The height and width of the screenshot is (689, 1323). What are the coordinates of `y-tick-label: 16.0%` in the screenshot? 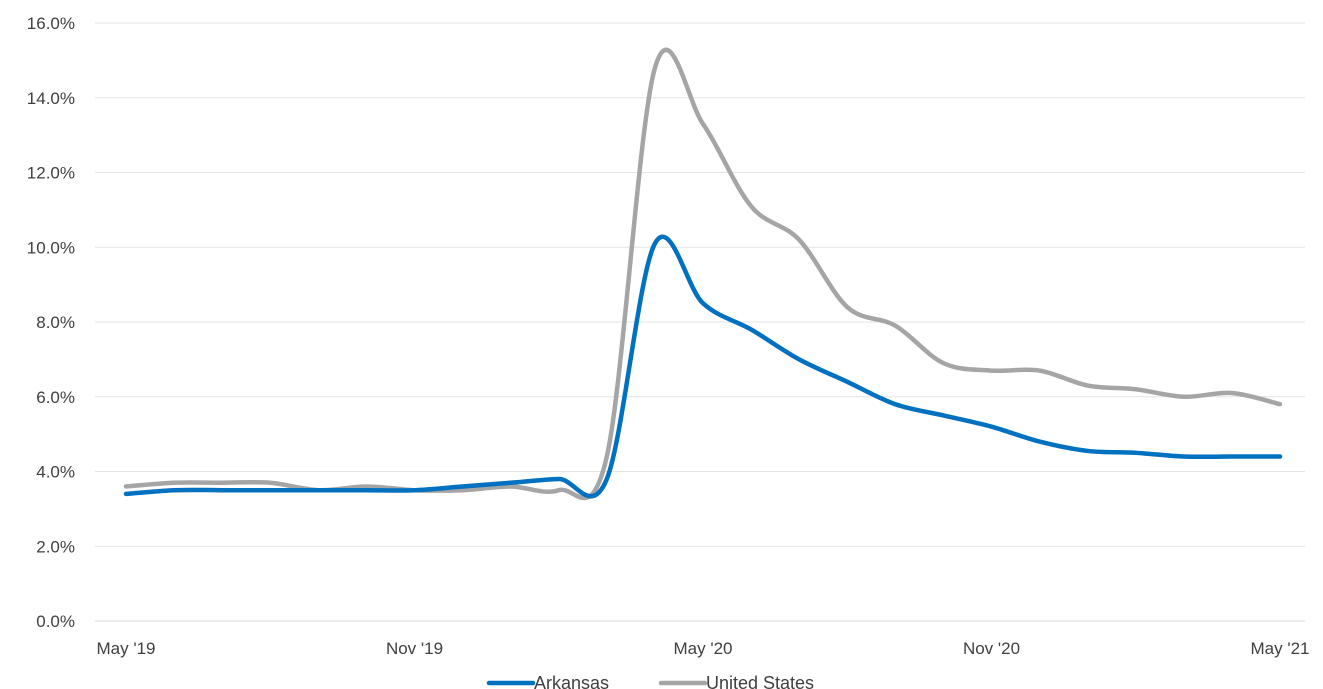 It's located at (51, 23).